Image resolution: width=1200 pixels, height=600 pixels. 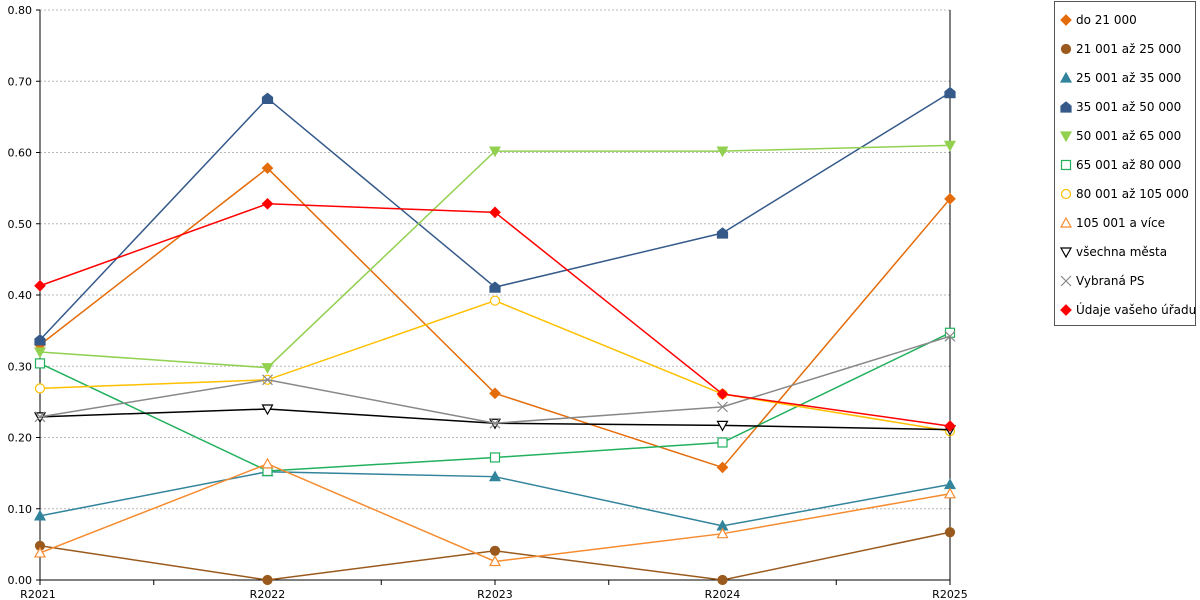 I want to click on x-tick-label: R2024, so click(x=723, y=594).